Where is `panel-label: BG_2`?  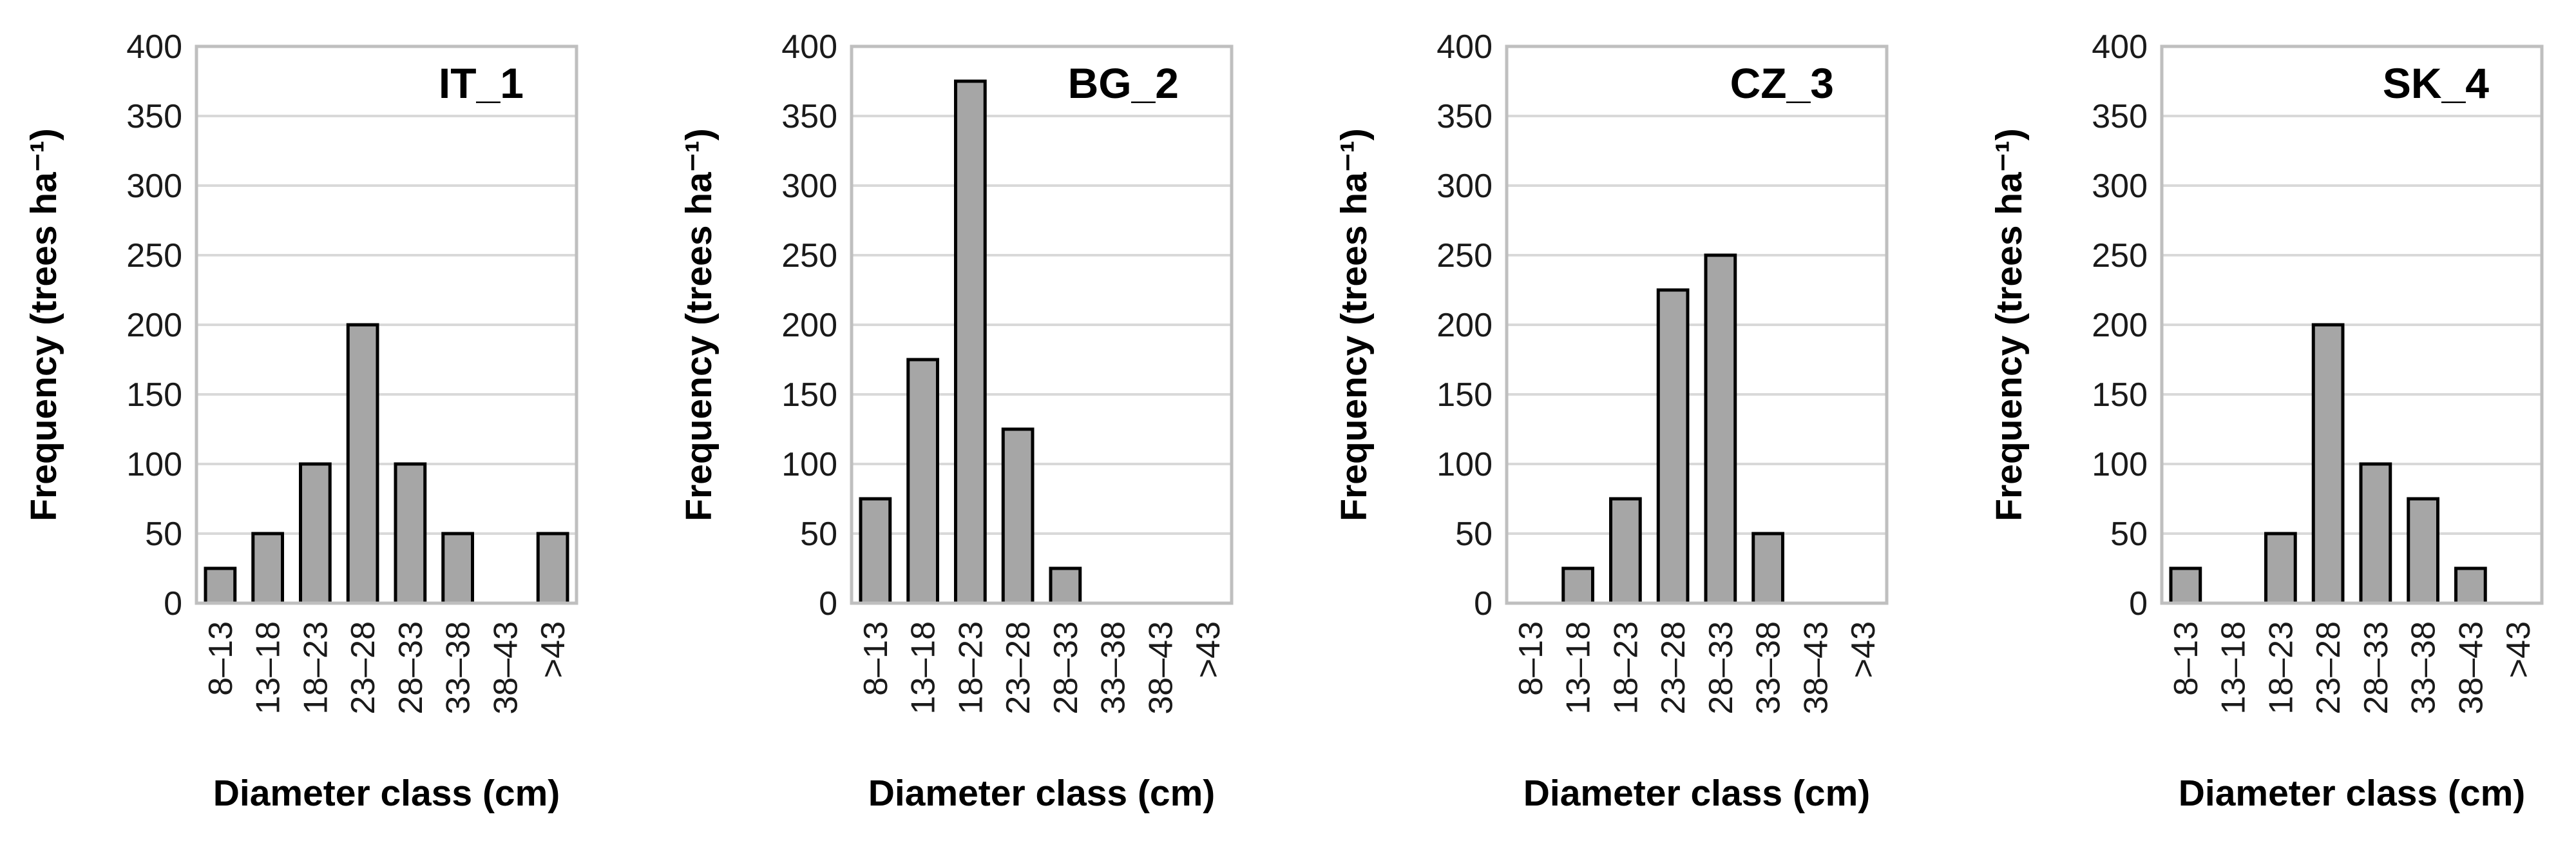 panel-label: BG_2 is located at coordinates (1123, 83).